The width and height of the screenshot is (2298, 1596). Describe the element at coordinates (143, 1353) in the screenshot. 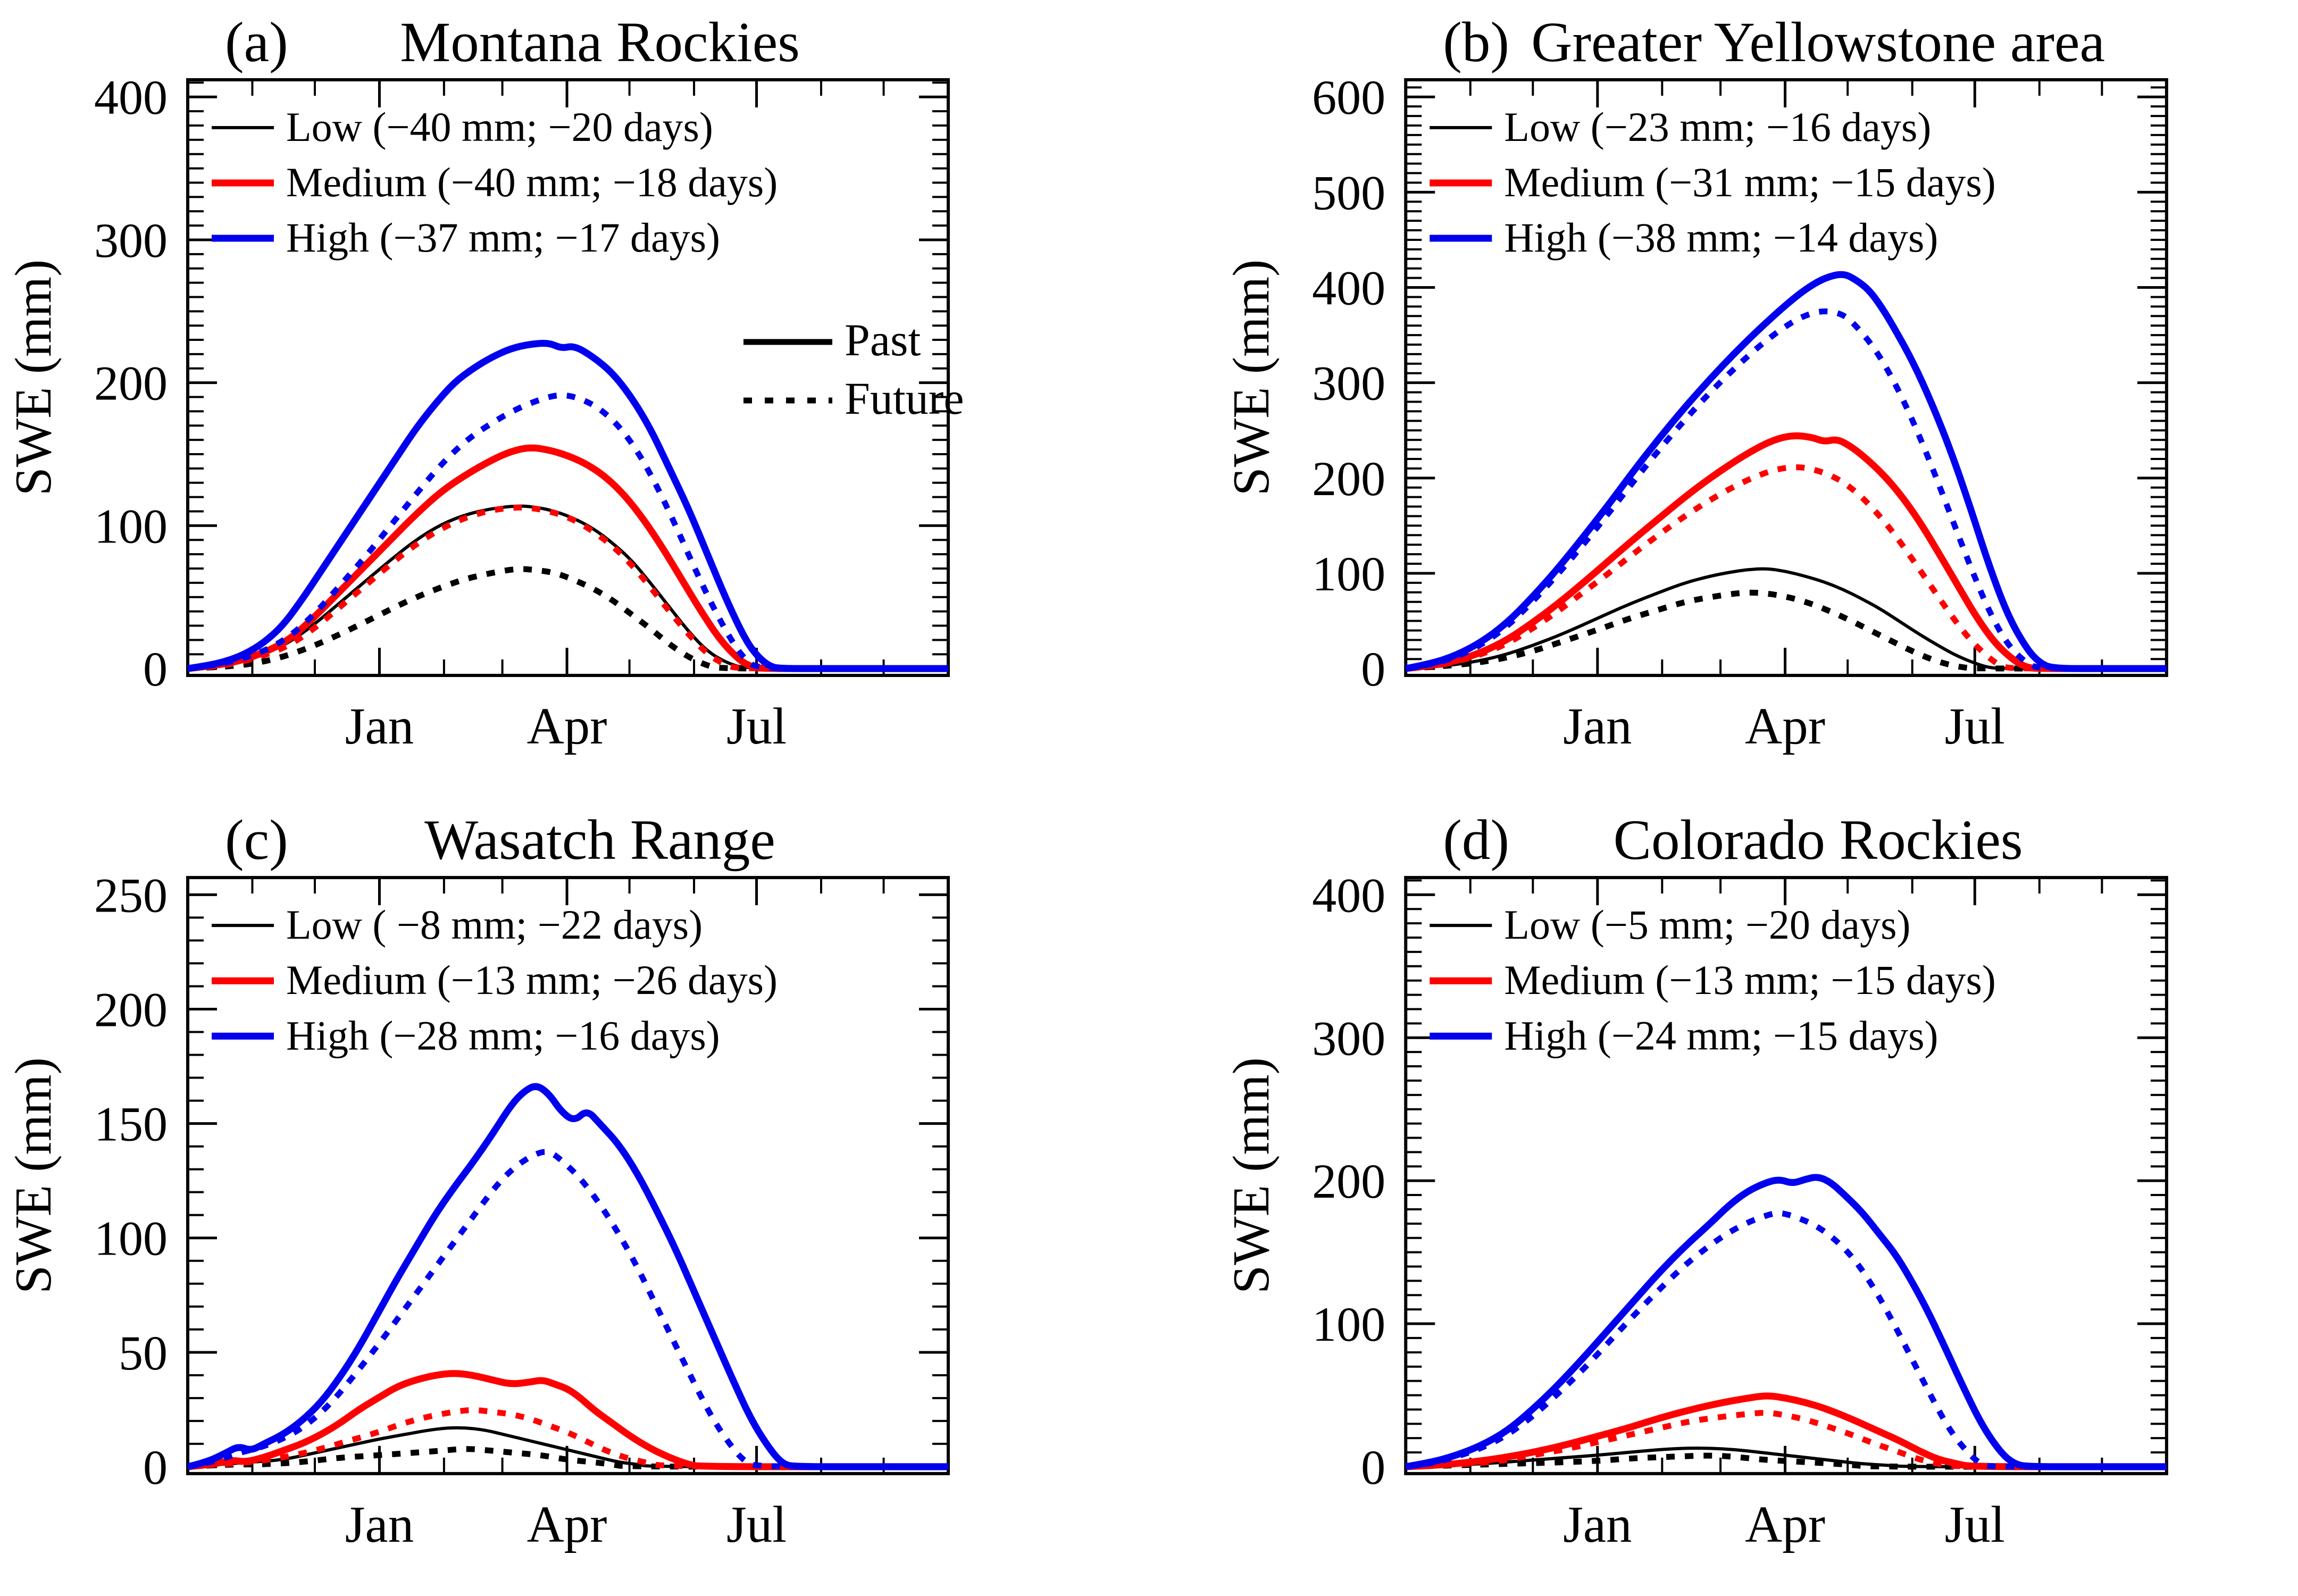

I see `y-tick-label: 50` at that location.